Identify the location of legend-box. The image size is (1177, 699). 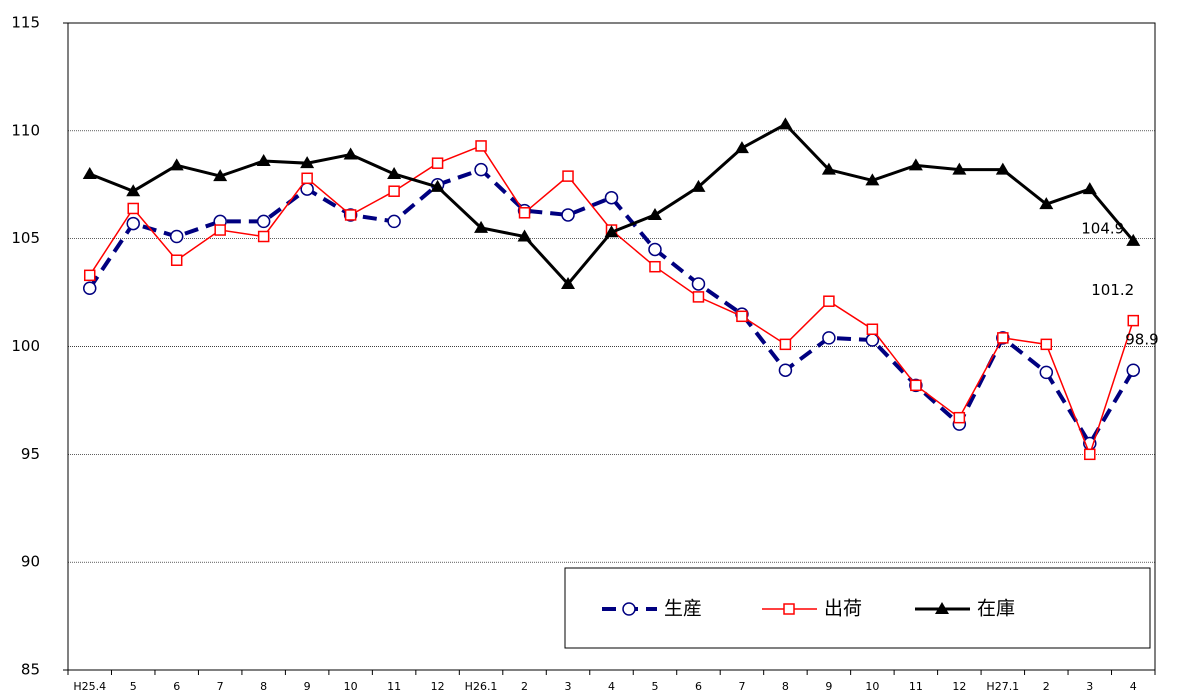
(857, 608).